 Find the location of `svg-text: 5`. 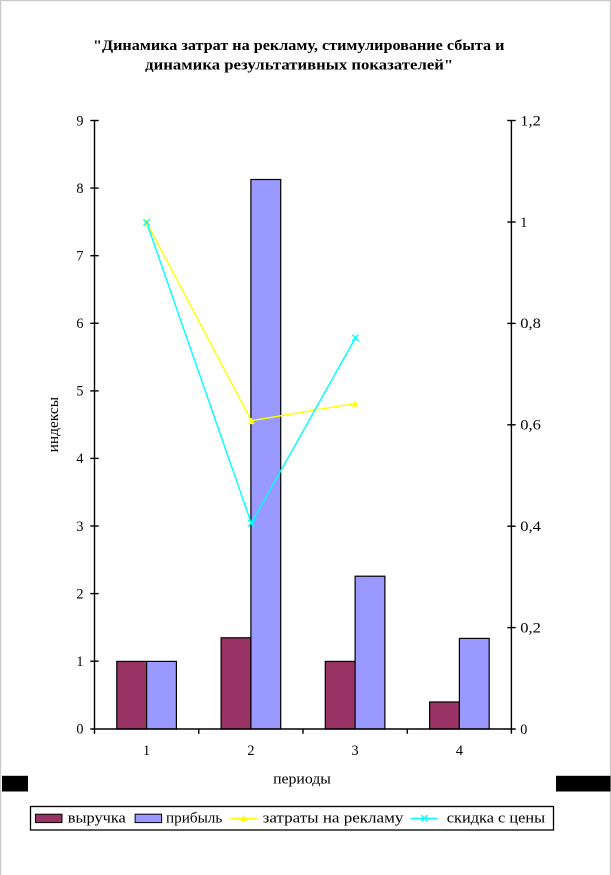

svg-text: 5 is located at coordinates (79, 392).